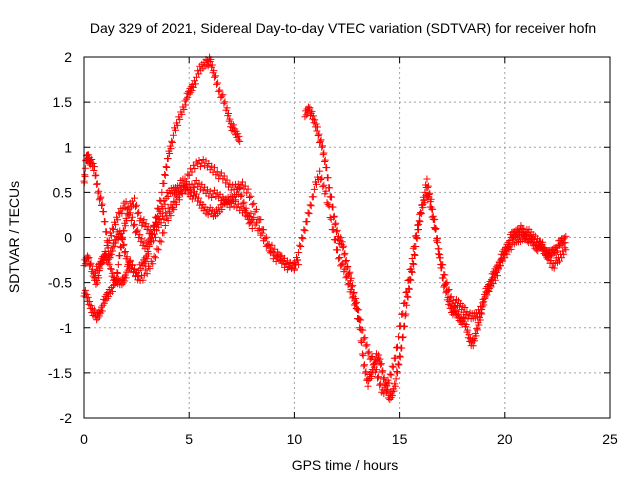 The width and height of the screenshot is (640, 485). Describe the element at coordinates (63, 192) in the screenshot. I see `y-tick-label: 0.5` at that location.